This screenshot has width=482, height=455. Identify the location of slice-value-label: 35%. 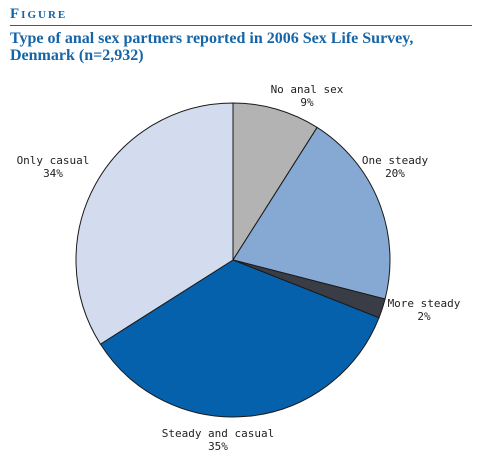
(218, 446).